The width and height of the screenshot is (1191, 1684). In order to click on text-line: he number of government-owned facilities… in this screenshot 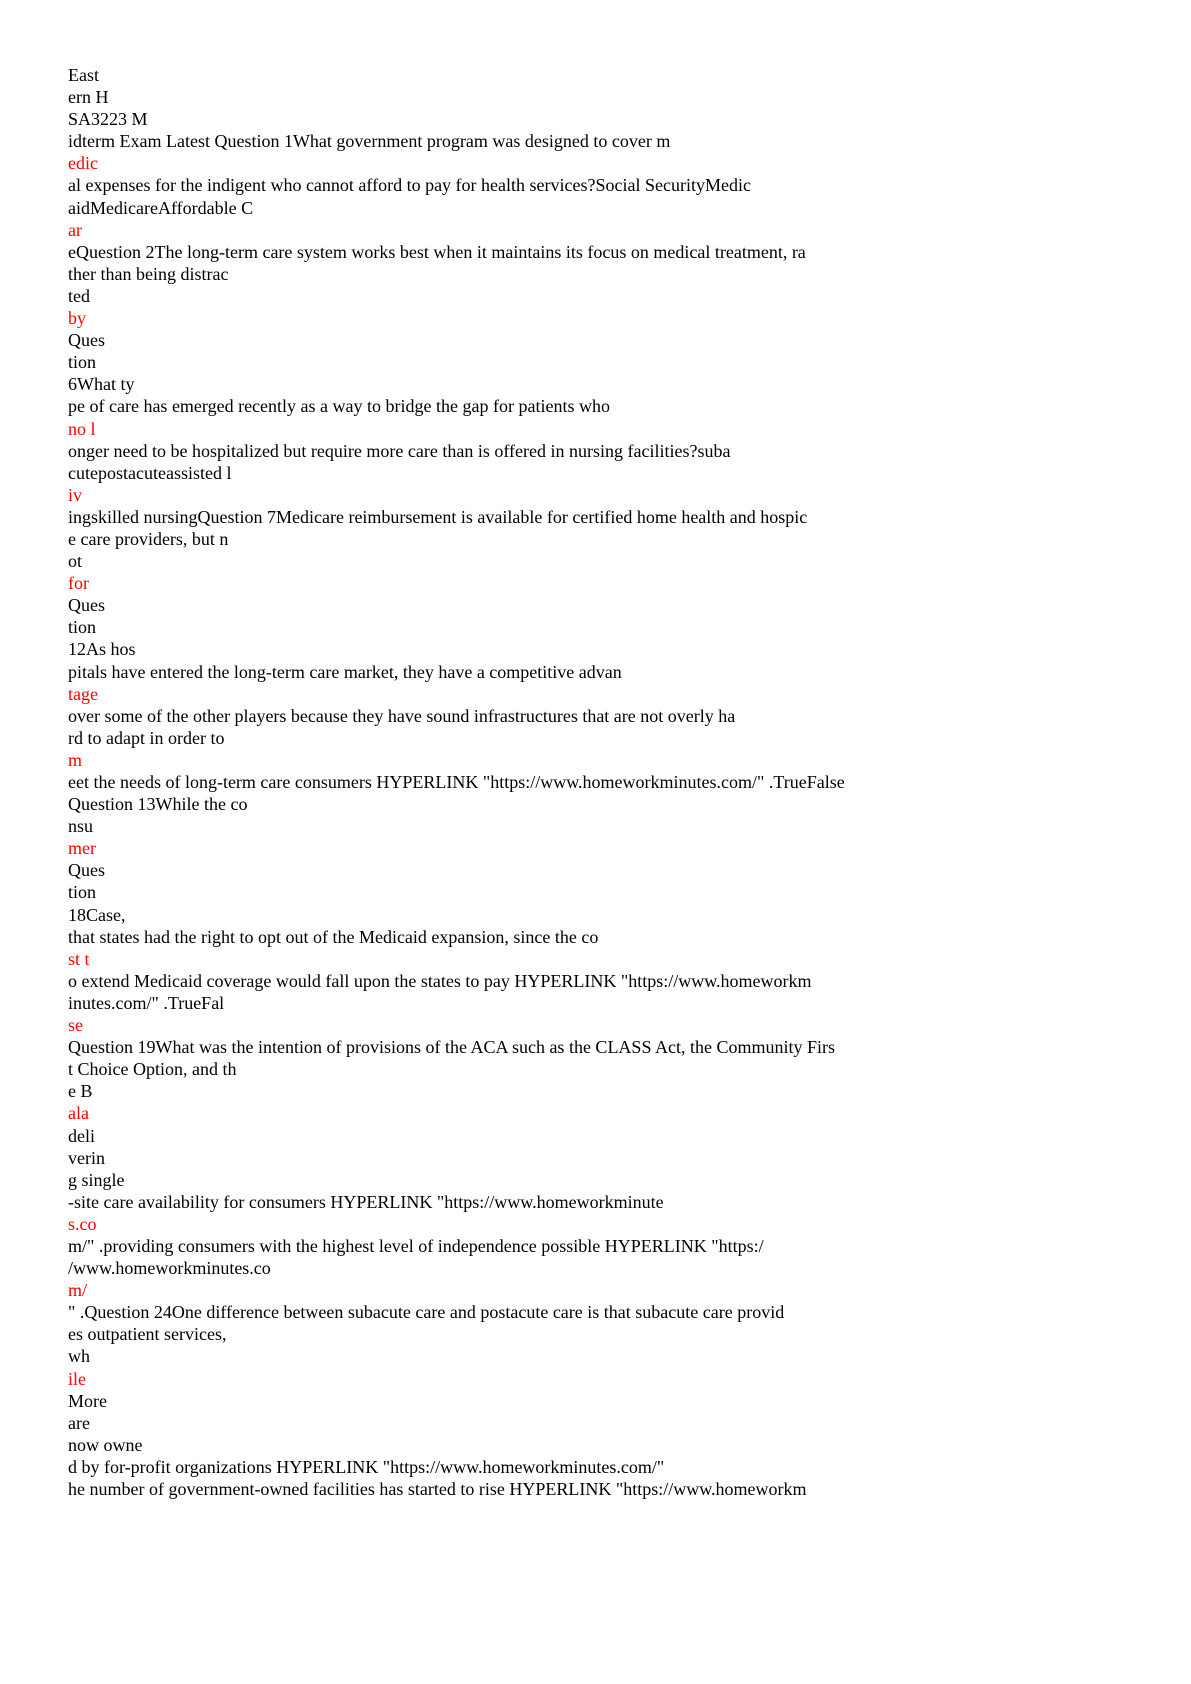, I will do `click(437, 1489)`.